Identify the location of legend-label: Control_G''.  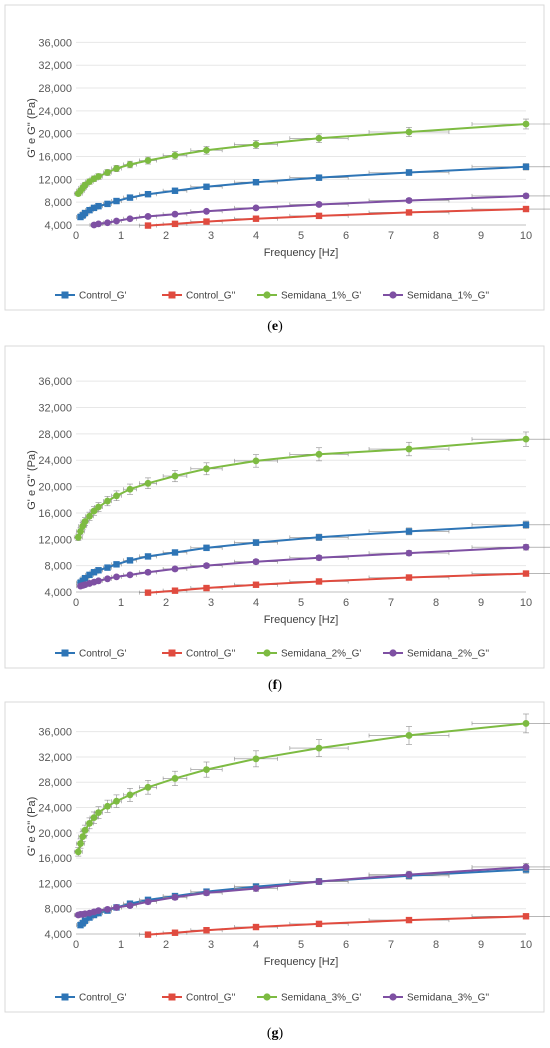
(210, 998).